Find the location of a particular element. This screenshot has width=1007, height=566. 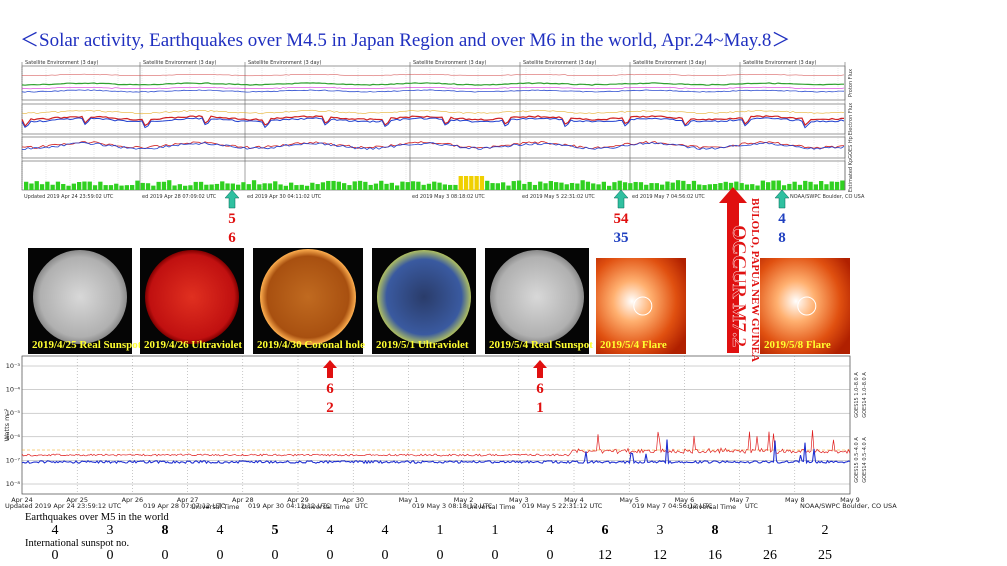

x-tick-label: May 2 is located at coordinates (464, 500).